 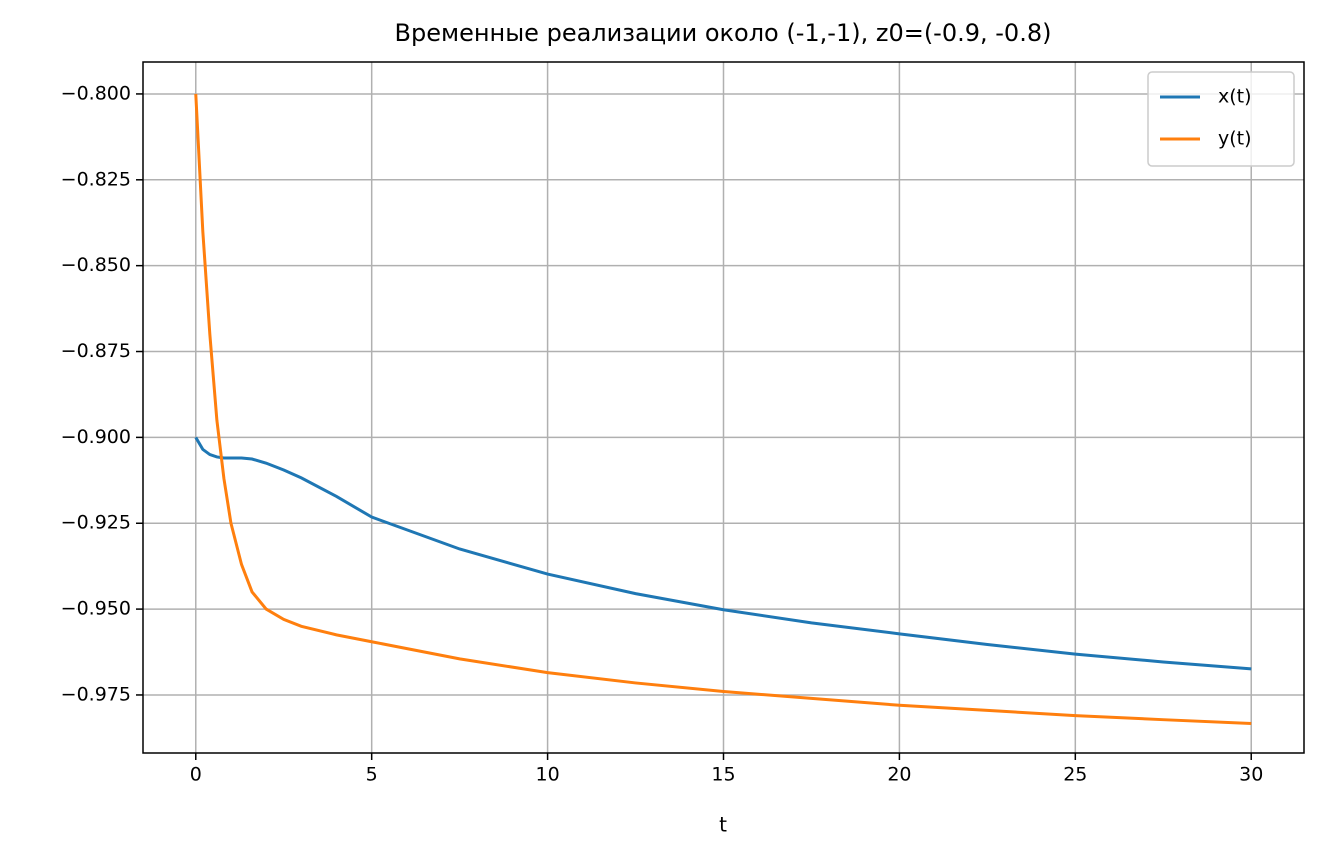 I want to click on y-tick-label: −0.925, so click(x=96, y=523).